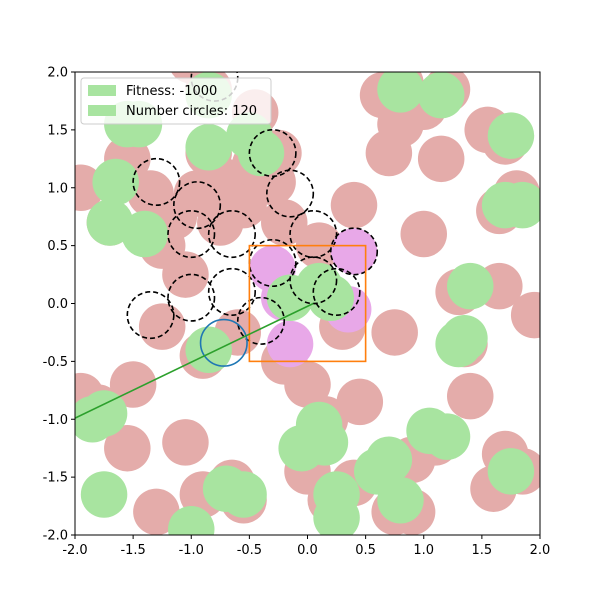 The height and width of the screenshot is (600, 600). Describe the element at coordinates (540, 550) in the screenshot. I see `x-tick-label: 2.0` at that location.